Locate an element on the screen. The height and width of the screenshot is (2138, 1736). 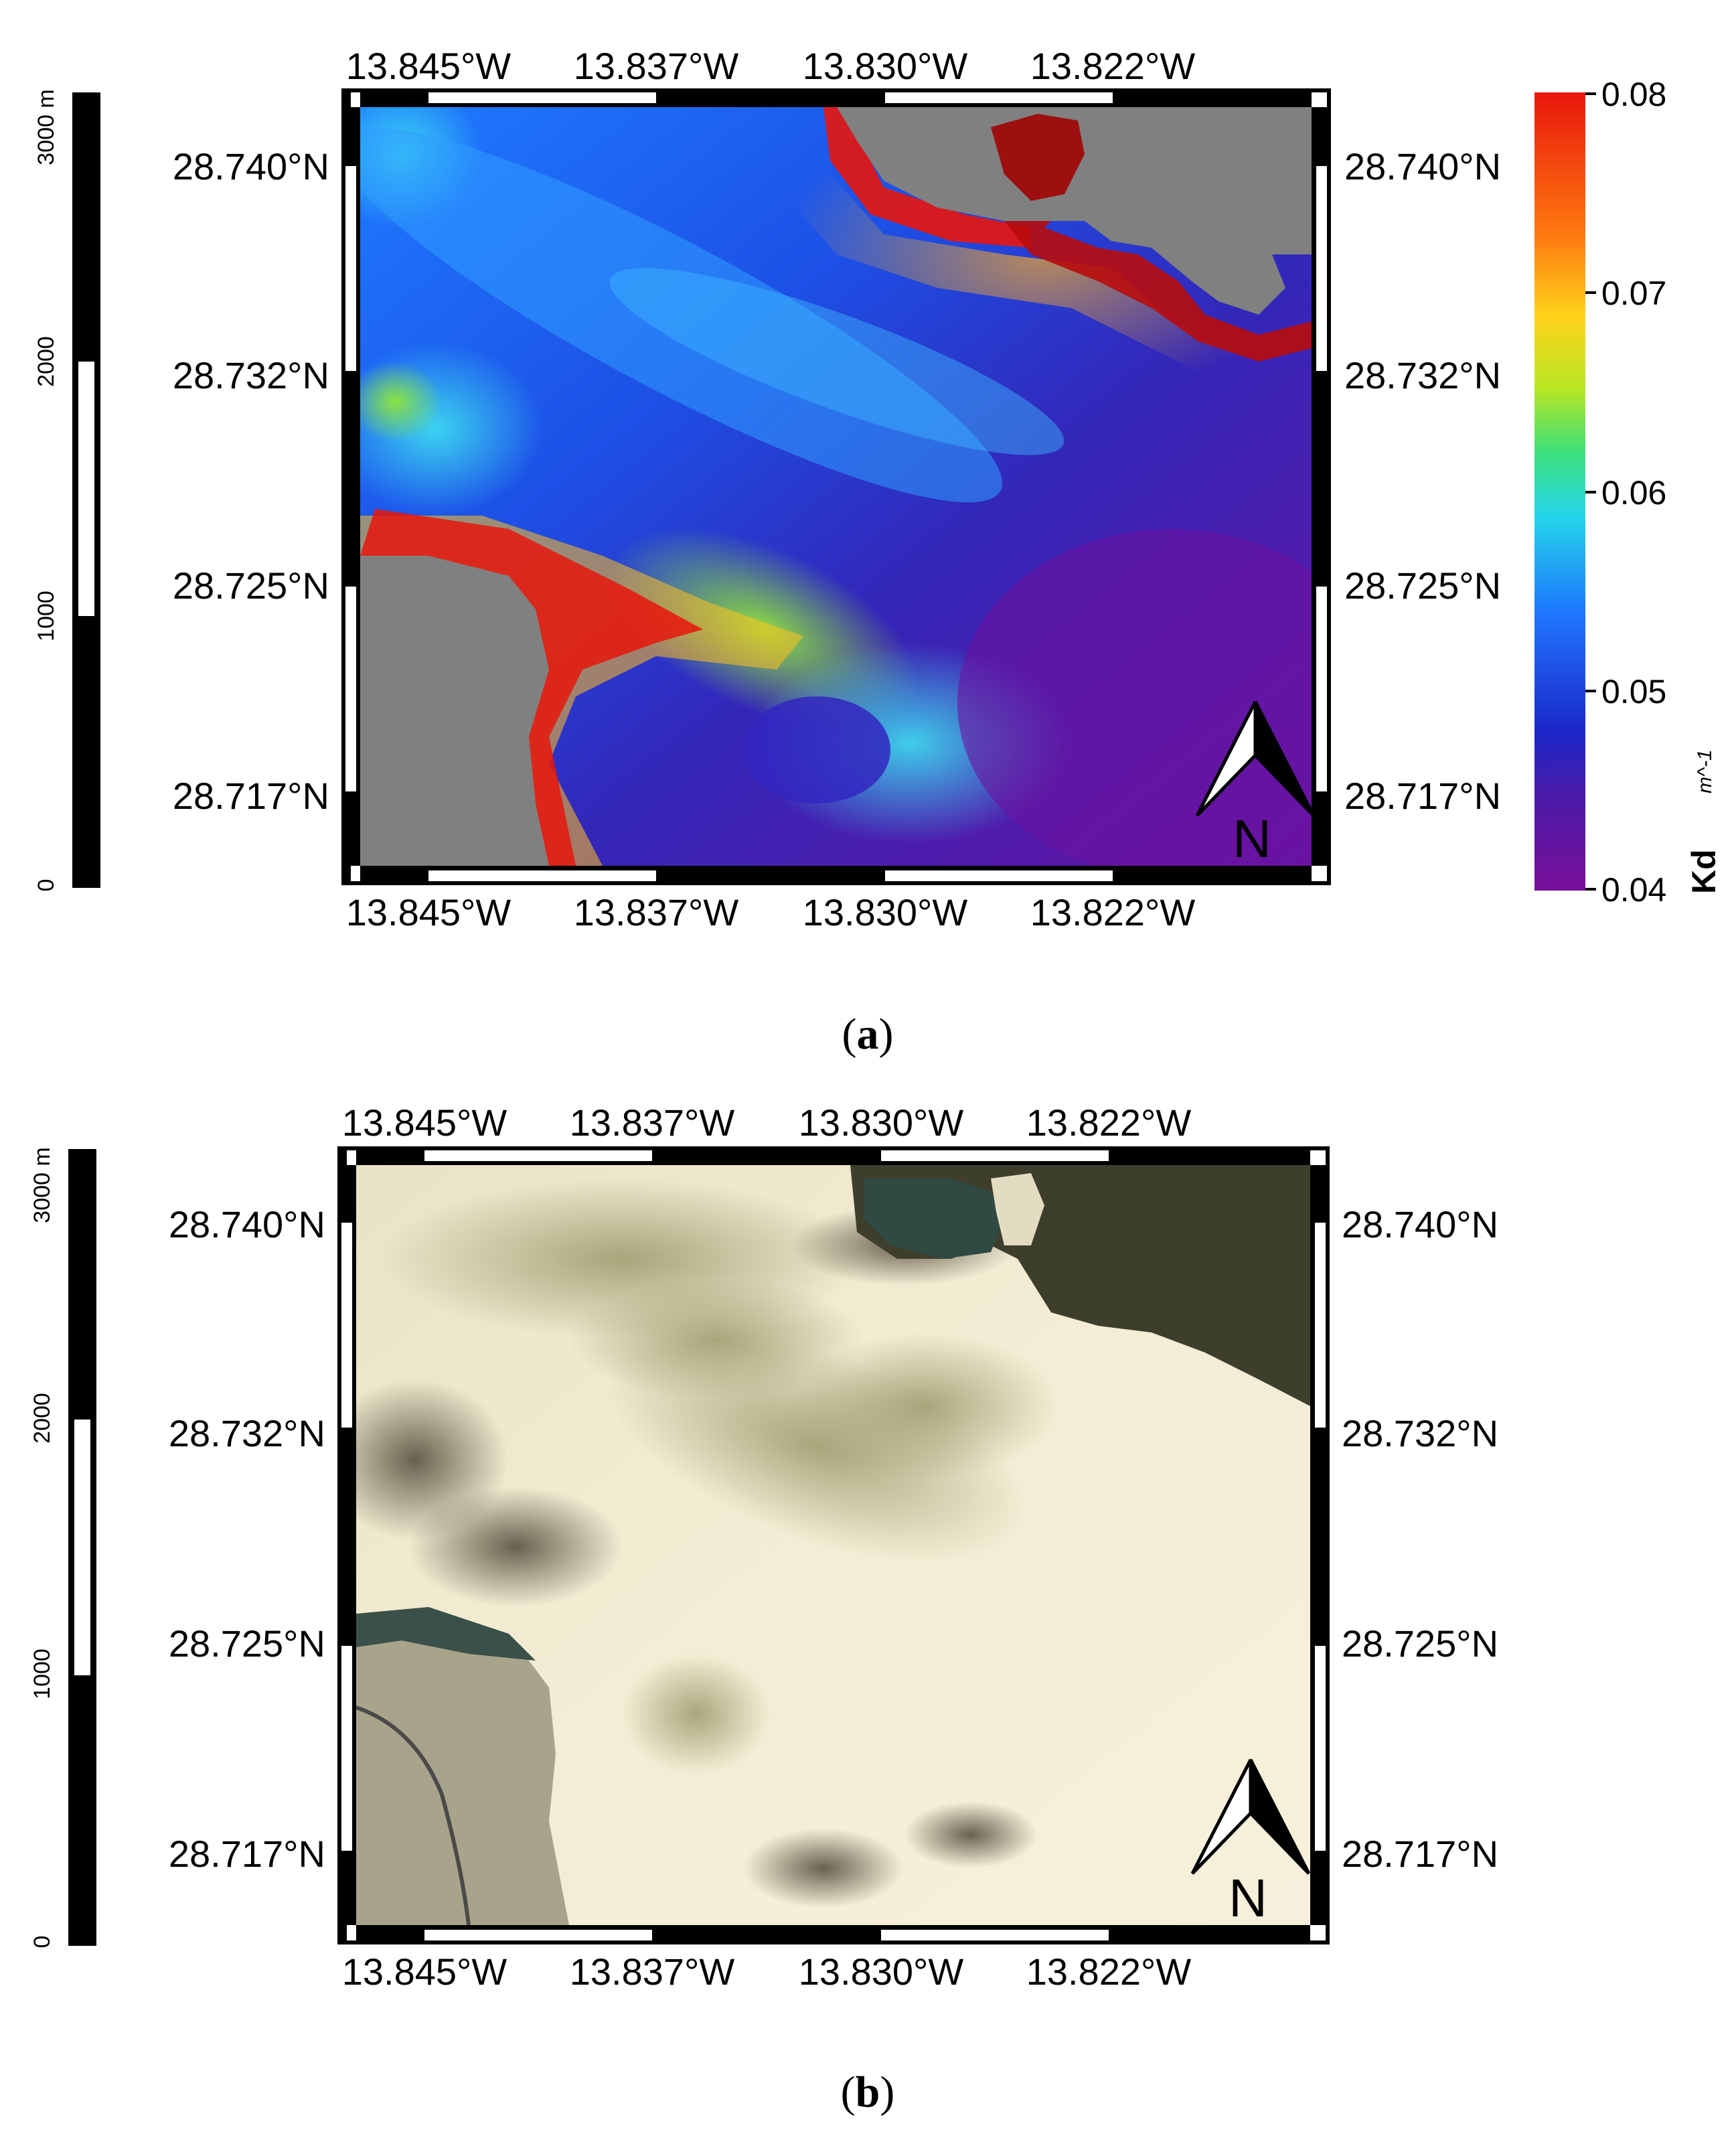
colorbar-tick-label: 0.05 is located at coordinates (1633, 691).